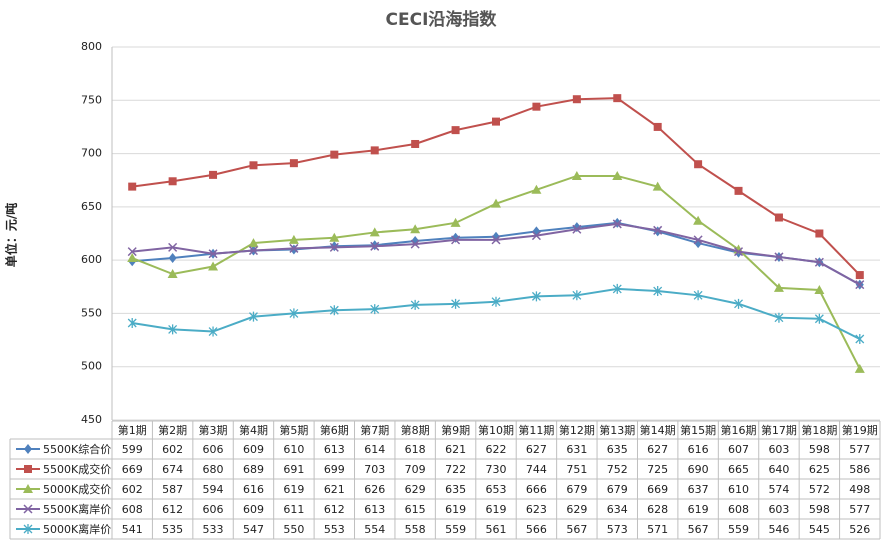 This screenshot has width=883, height=543. What do you see at coordinates (496, 449) in the screenshot?
I see `table-value: 622` at bounding box center [496, 449].